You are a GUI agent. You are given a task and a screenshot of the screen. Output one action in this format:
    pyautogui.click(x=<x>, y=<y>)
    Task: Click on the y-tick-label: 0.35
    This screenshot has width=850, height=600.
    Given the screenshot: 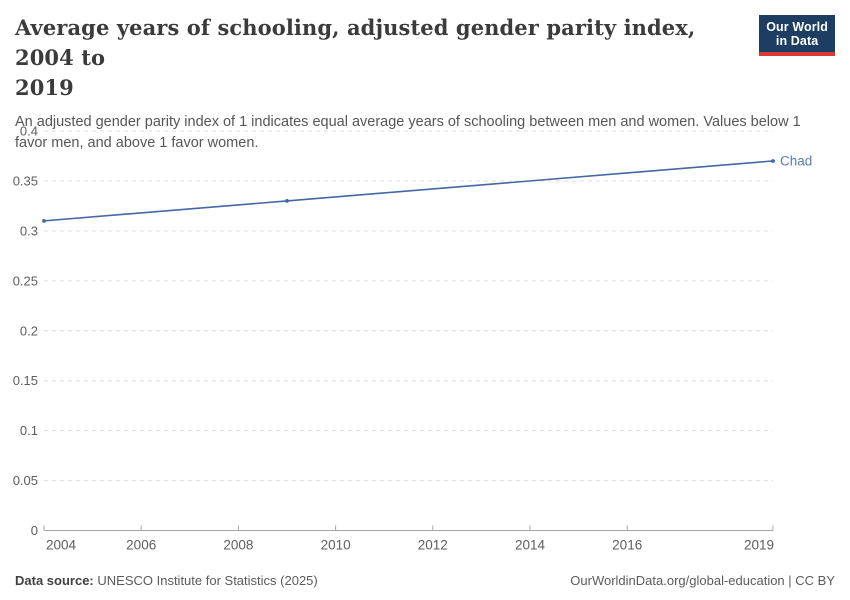 What is the action you would take?
    pyautogui.click(x=25, y=180)
    